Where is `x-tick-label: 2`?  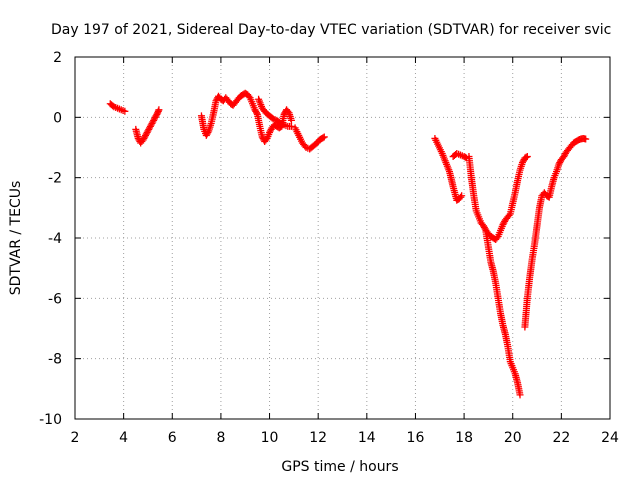
x-tick-label: 2 is located at coordinates (75, 438).